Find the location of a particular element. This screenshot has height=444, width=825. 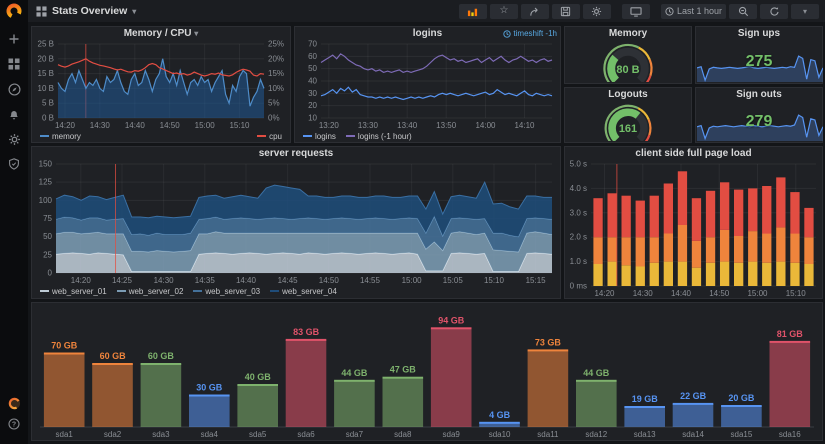

svg-text: 5.0 s is located at coordinates (578, 164).